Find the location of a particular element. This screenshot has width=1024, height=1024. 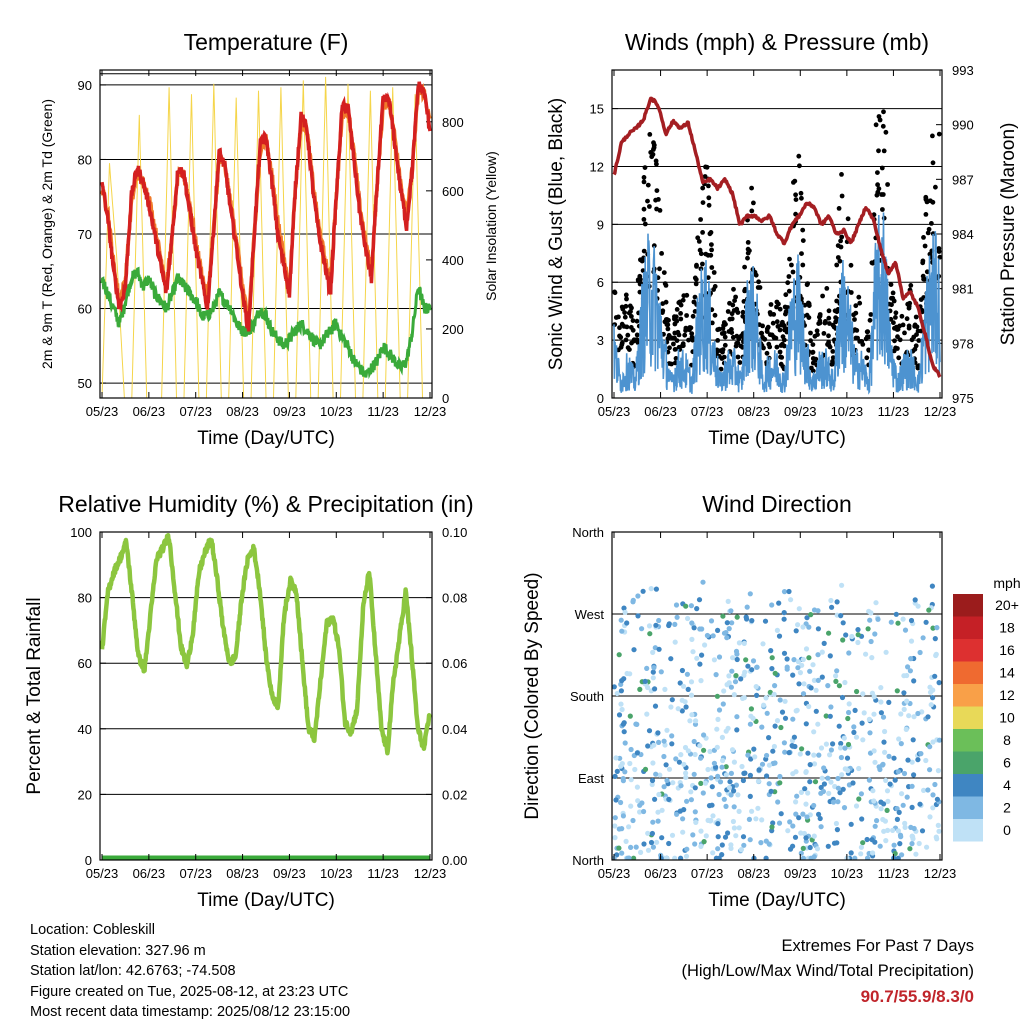

extremes-values: 90.7/55.9/8.3/0 is located at coordinates (917, 996).